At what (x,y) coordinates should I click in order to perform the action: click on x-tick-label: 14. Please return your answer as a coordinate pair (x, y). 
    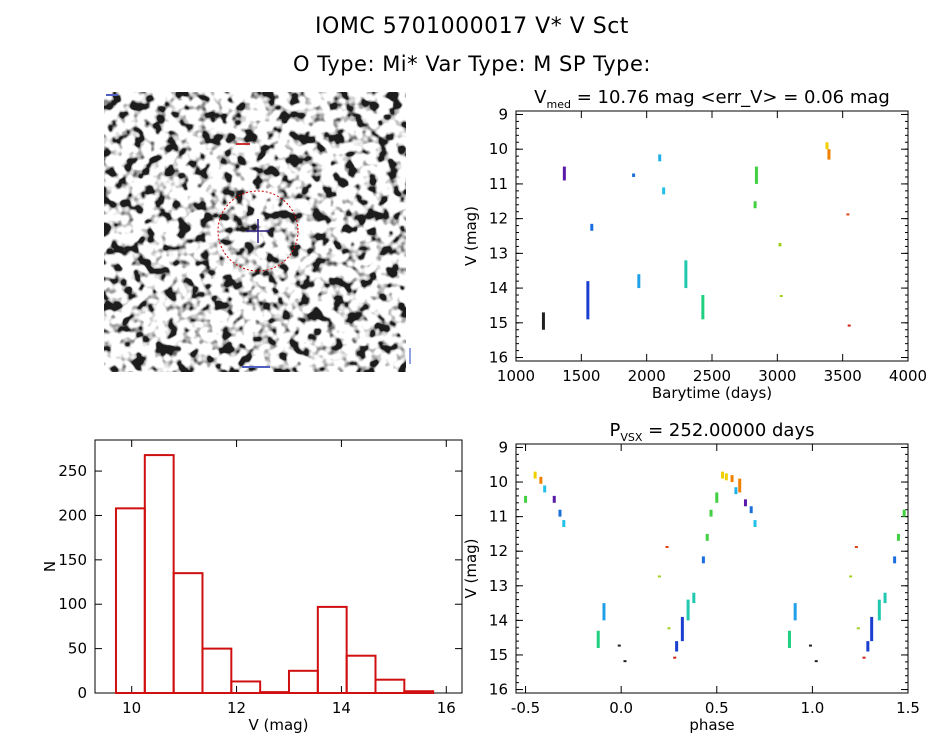
    Looking at the image, I should click on (341, 708).